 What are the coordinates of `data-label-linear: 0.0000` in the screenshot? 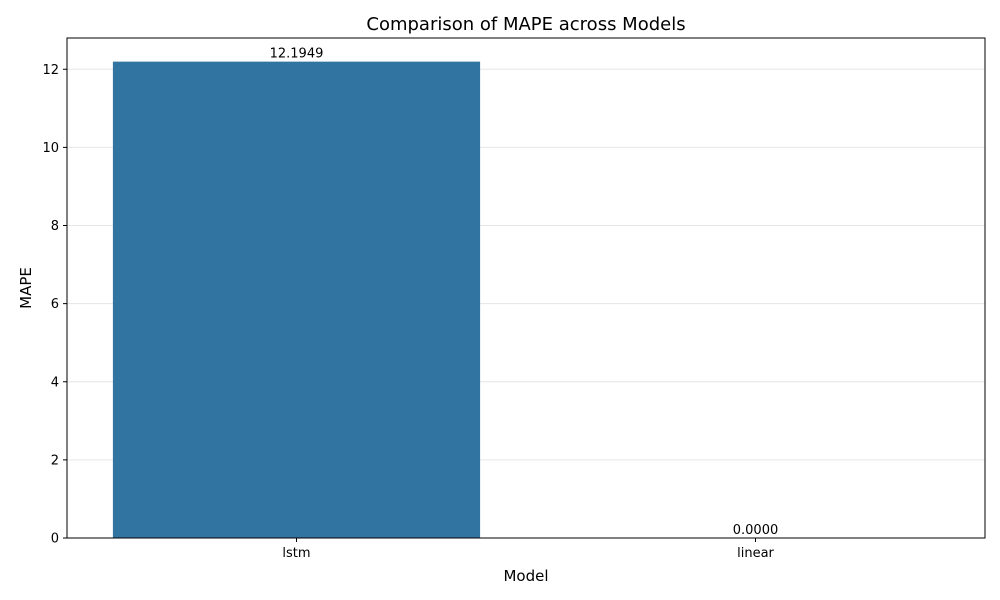 It's located at (756, 530).